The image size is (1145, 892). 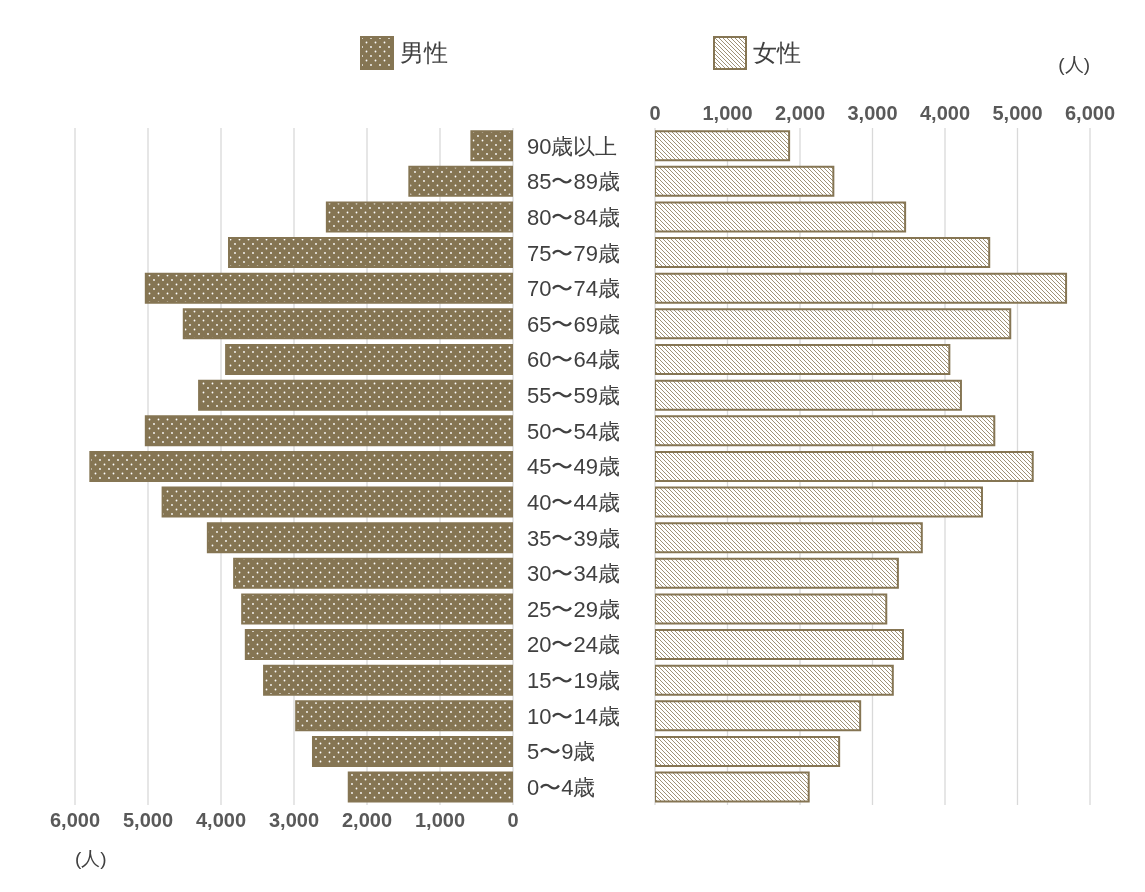 I want to click on y-tick-label: 60〜64歳, so click(x=573, y=360).